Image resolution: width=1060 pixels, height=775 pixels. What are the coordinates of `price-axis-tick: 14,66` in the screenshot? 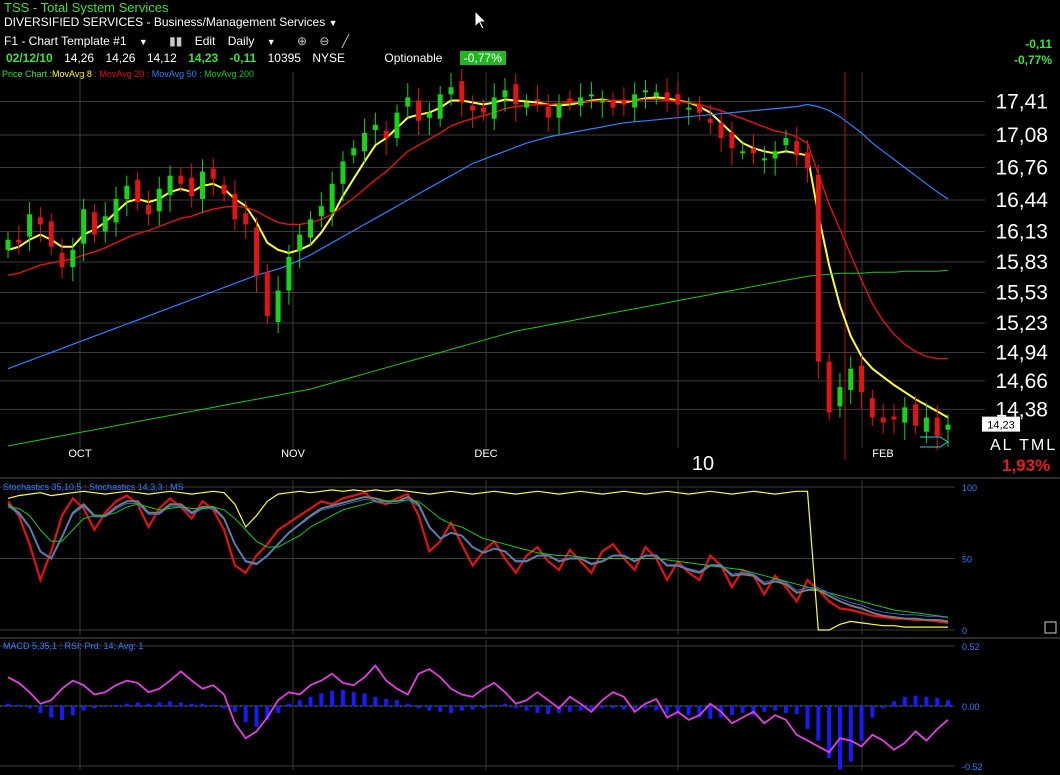 It's located at (1021, 381).